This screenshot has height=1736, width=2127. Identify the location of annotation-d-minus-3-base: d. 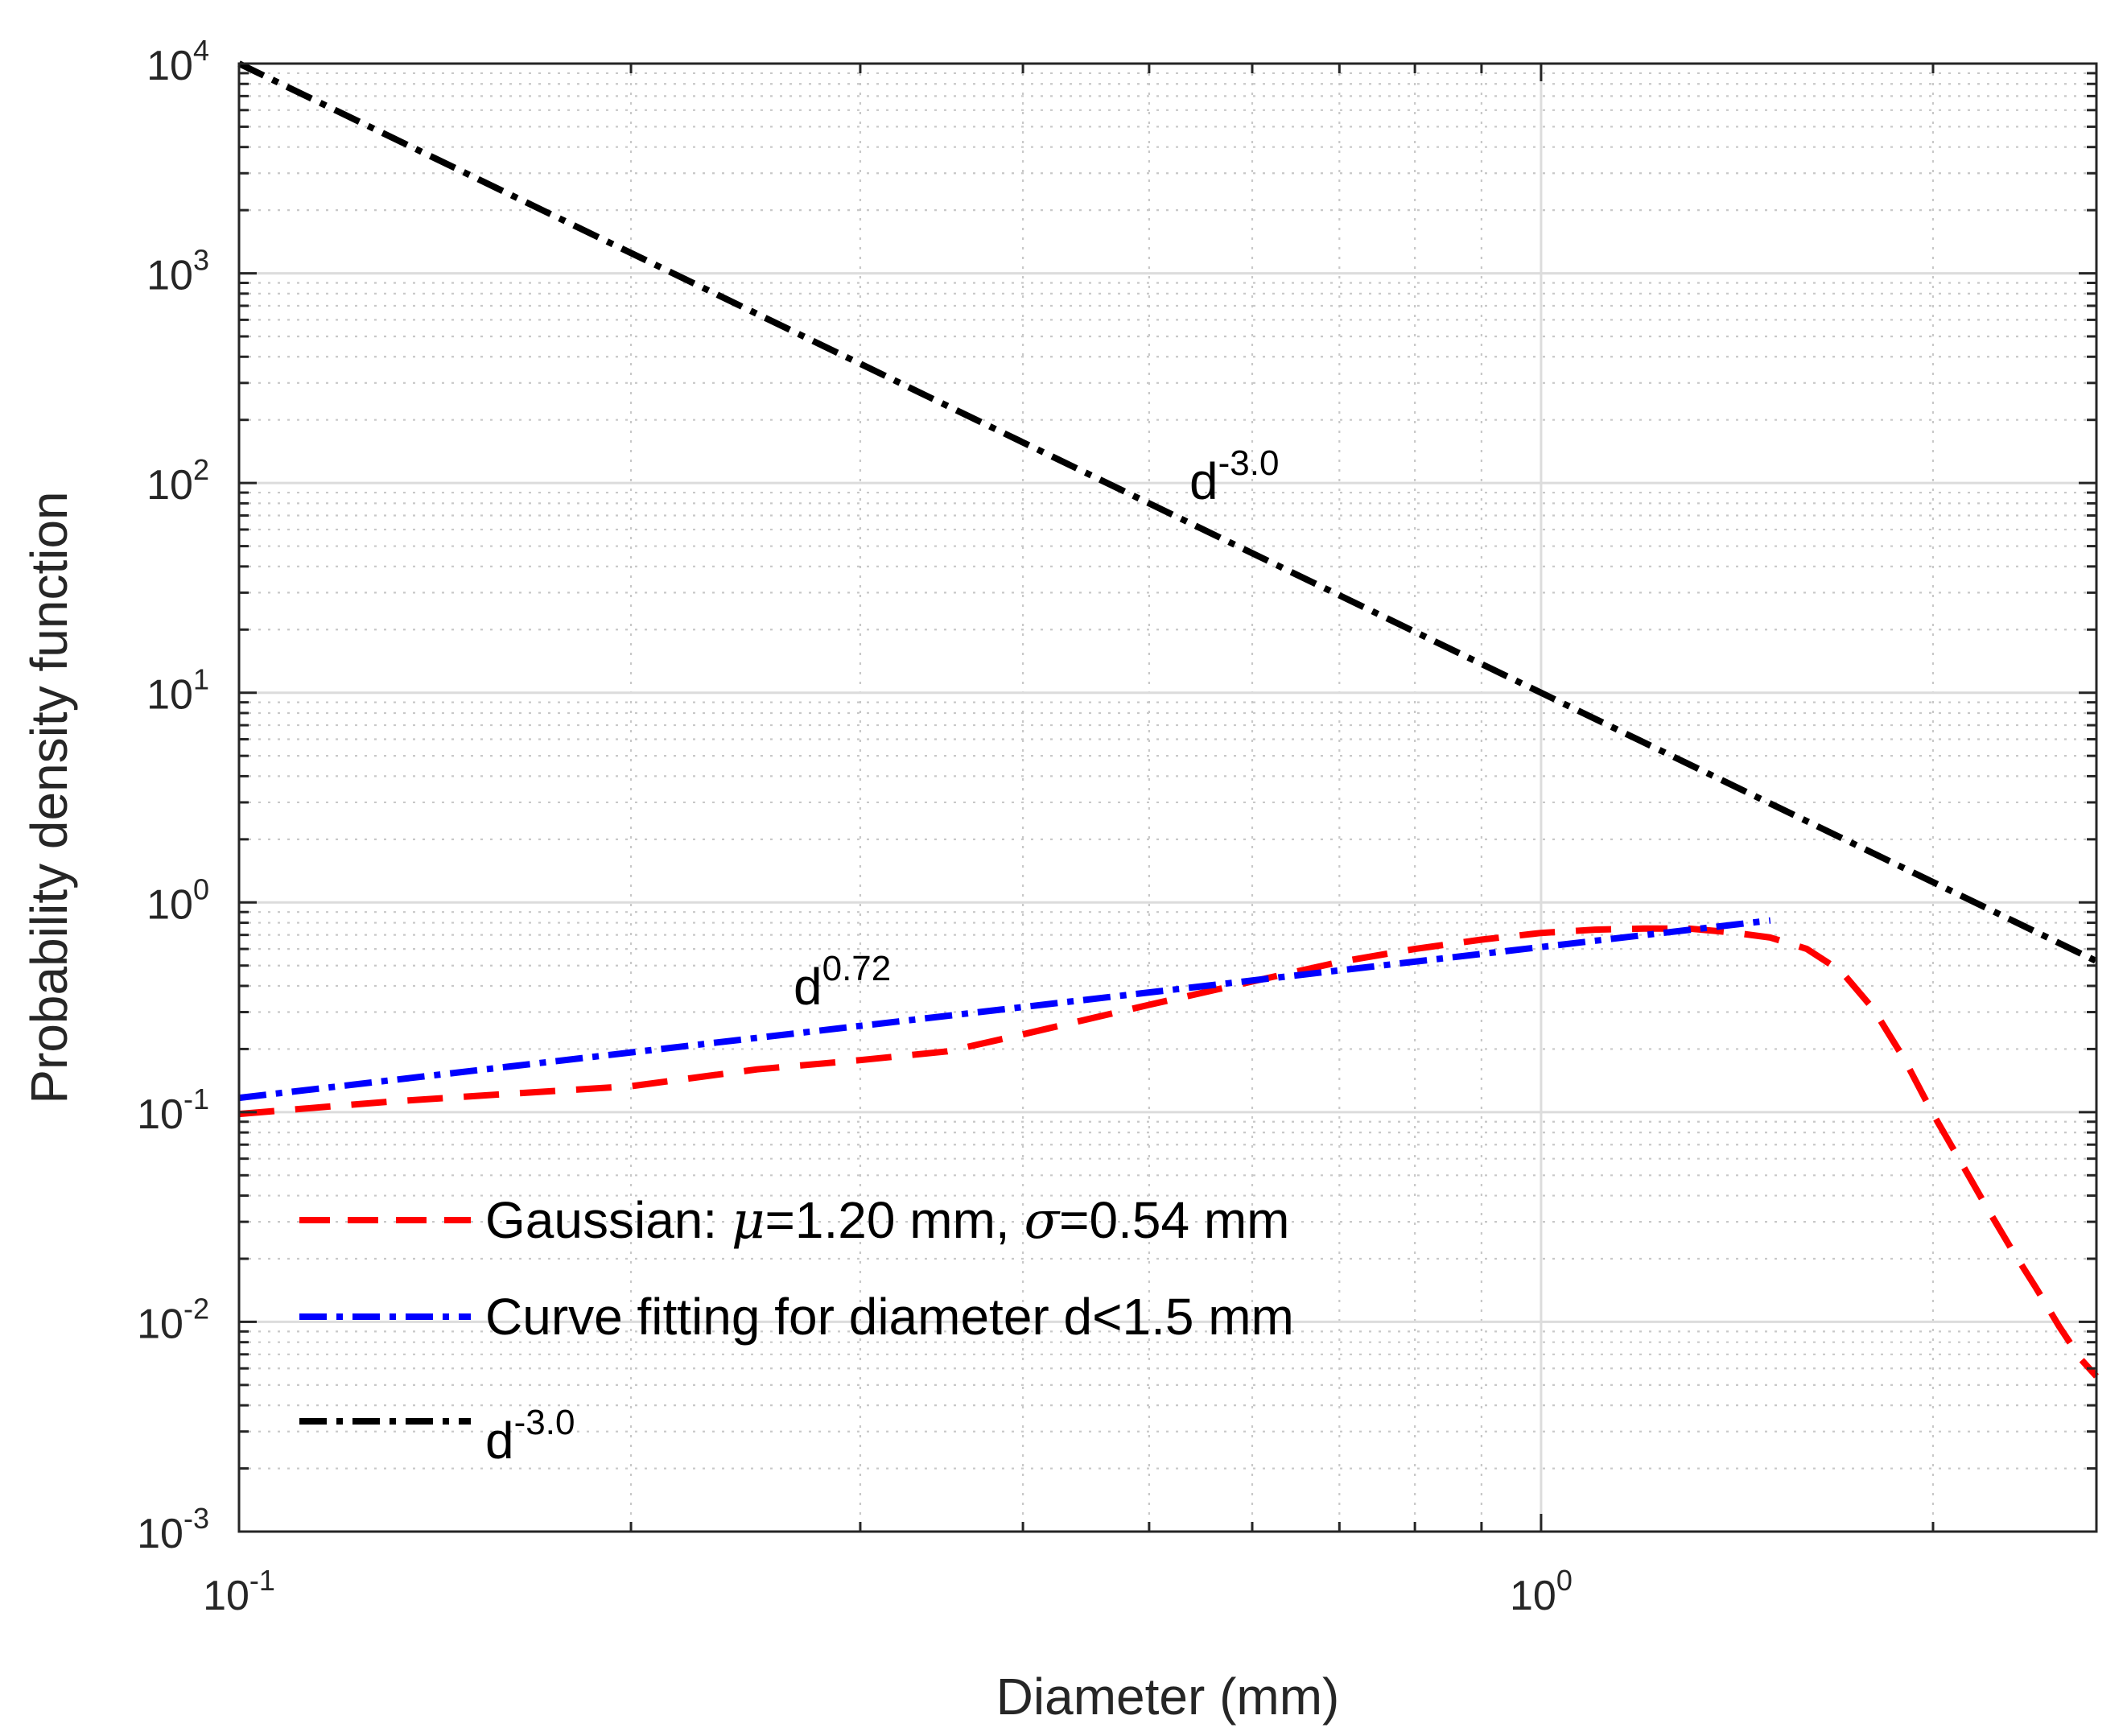
(1204, 481).